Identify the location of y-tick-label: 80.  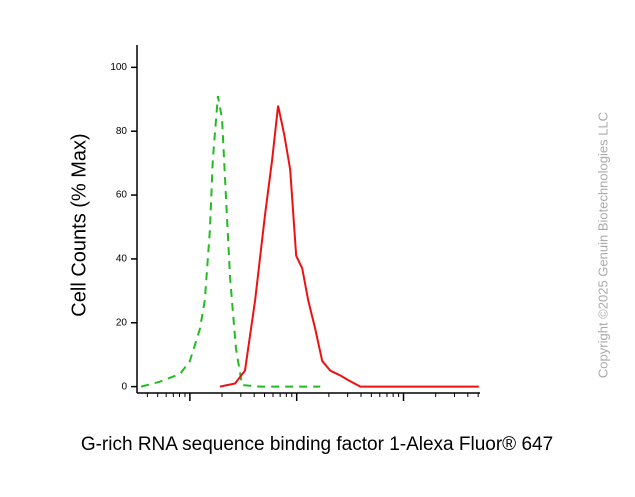
(122, 131).